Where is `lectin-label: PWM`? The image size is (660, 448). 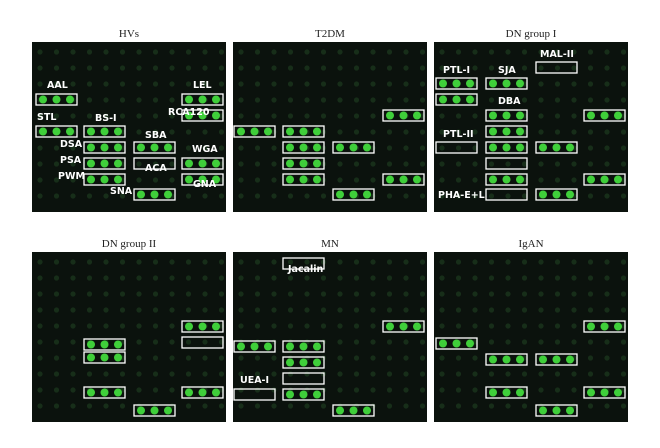 lectin-label: PWM is located at coordinates (71, 176).